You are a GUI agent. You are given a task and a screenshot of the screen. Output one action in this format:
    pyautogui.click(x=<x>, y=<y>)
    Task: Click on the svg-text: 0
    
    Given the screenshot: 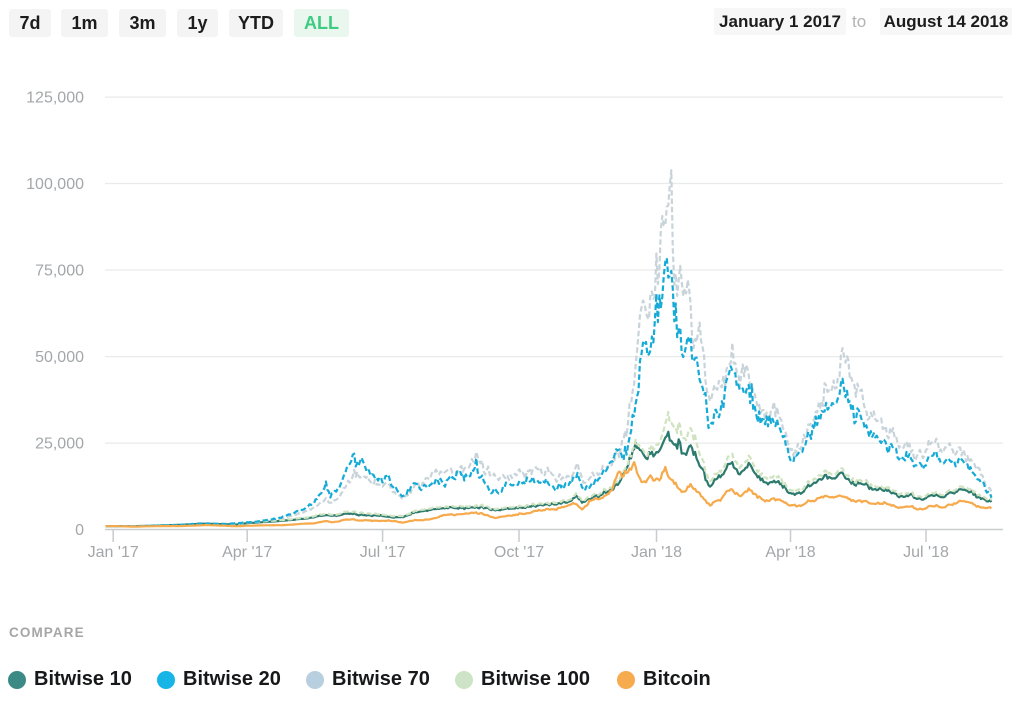 What is the action you would take?
    pyautogui.click(x=79, y=530)
    